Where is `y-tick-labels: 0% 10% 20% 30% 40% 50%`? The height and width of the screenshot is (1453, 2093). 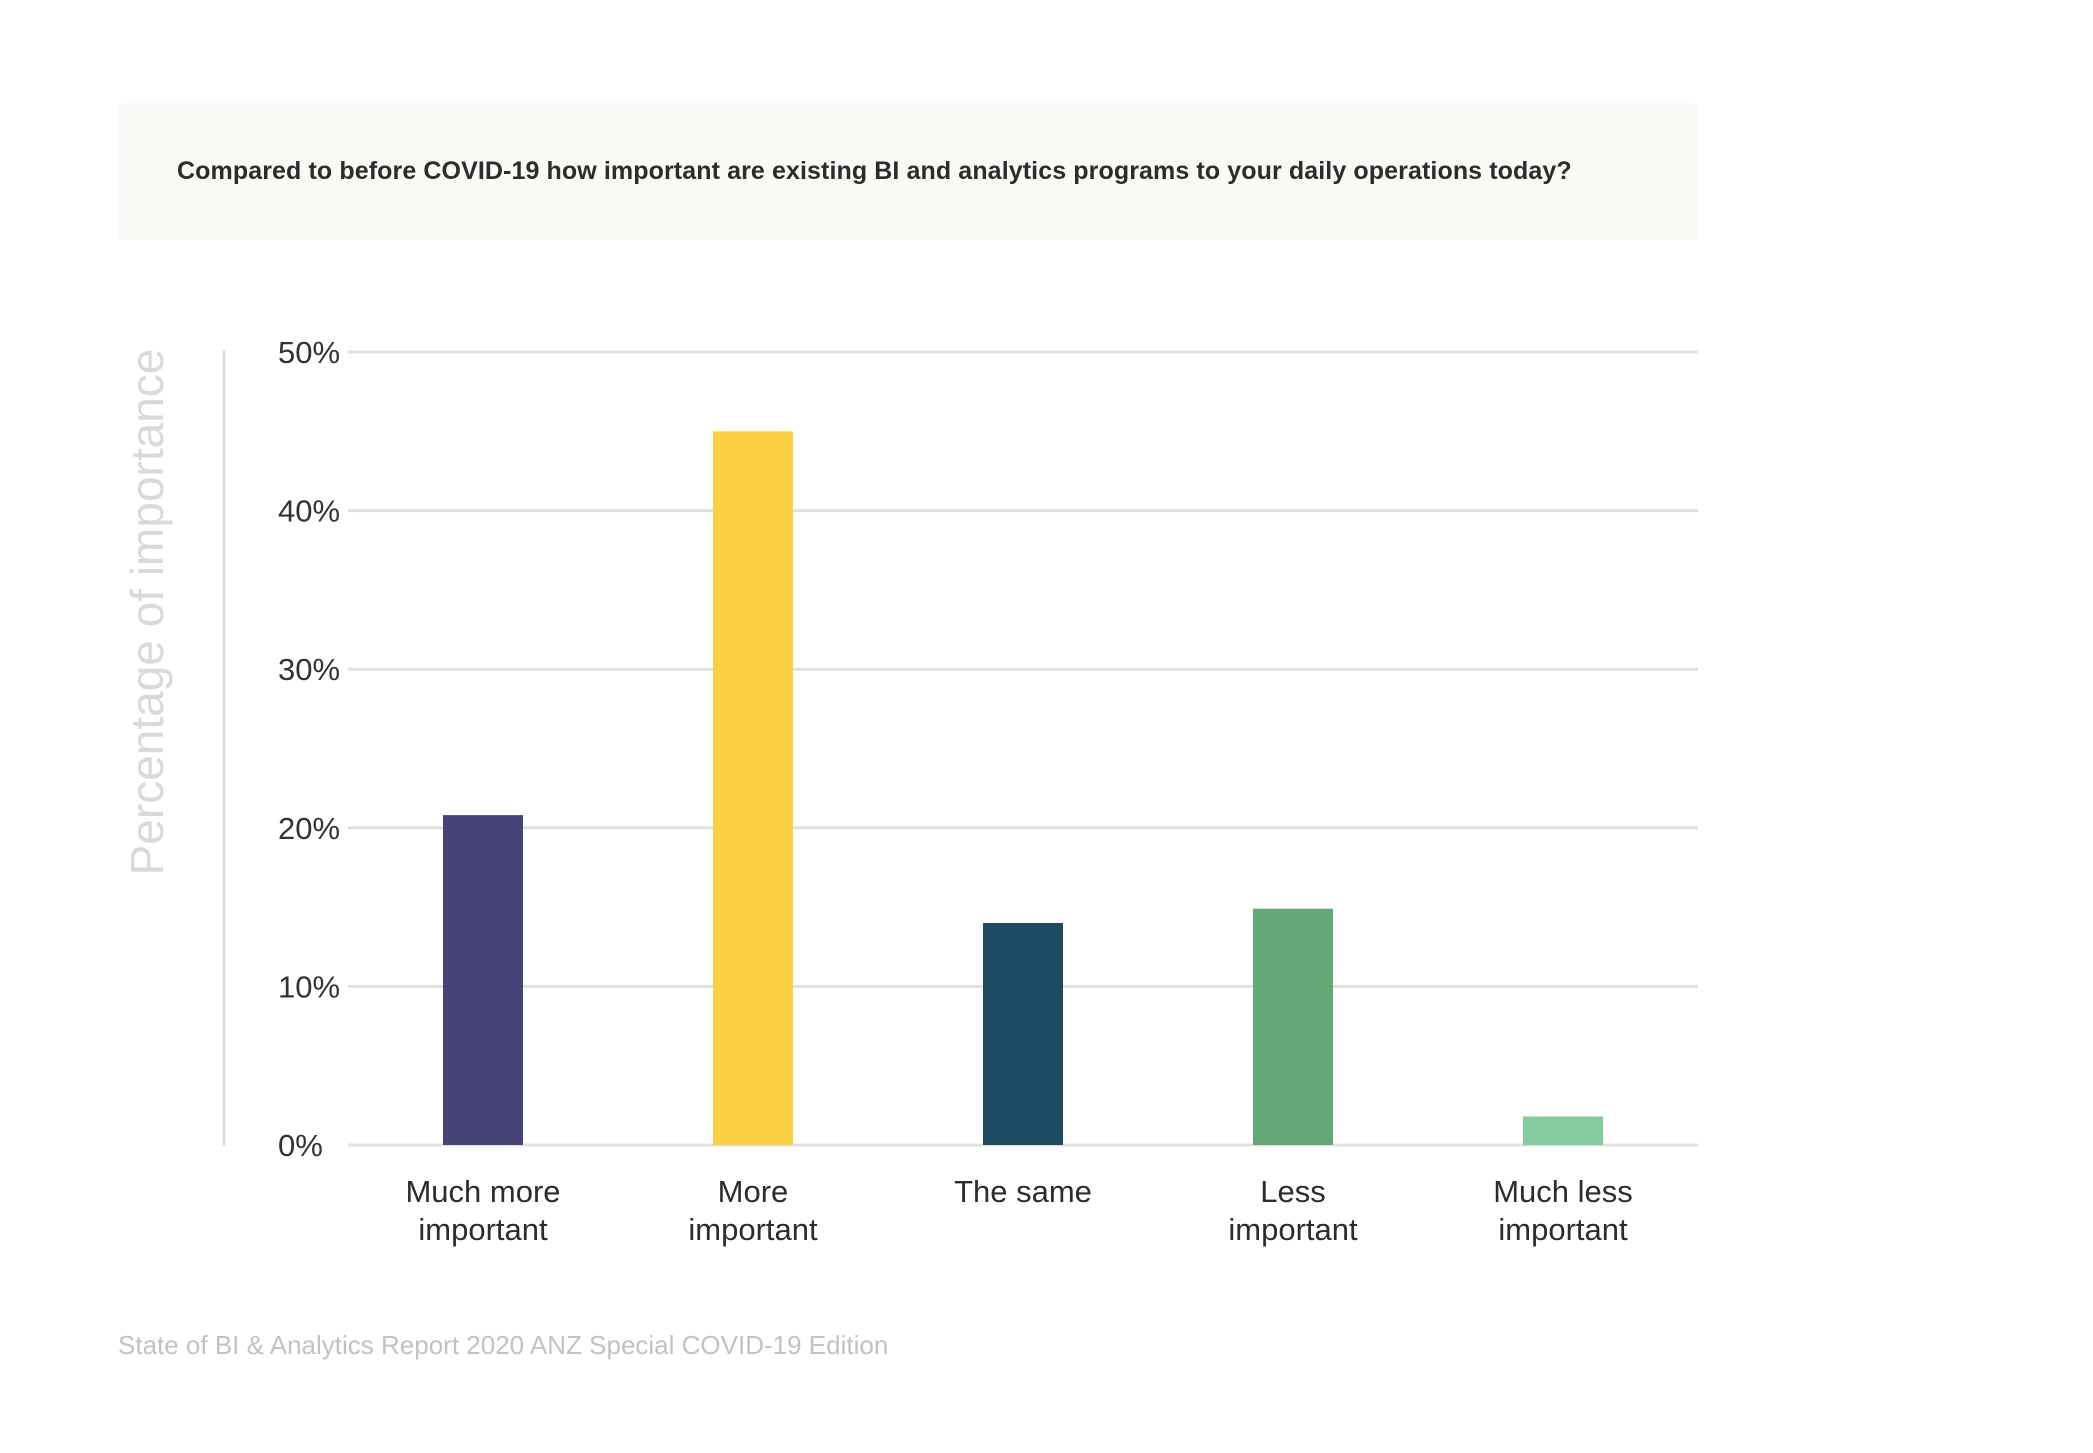 y-tick-labels: 0% 10% 20% 30% 40% 50% is located at coordinates (309, 749).